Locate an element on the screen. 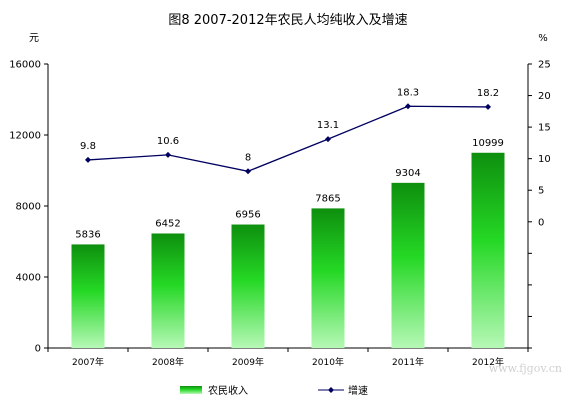  right-tick-label: 0 is located at coordinates (541, 222).